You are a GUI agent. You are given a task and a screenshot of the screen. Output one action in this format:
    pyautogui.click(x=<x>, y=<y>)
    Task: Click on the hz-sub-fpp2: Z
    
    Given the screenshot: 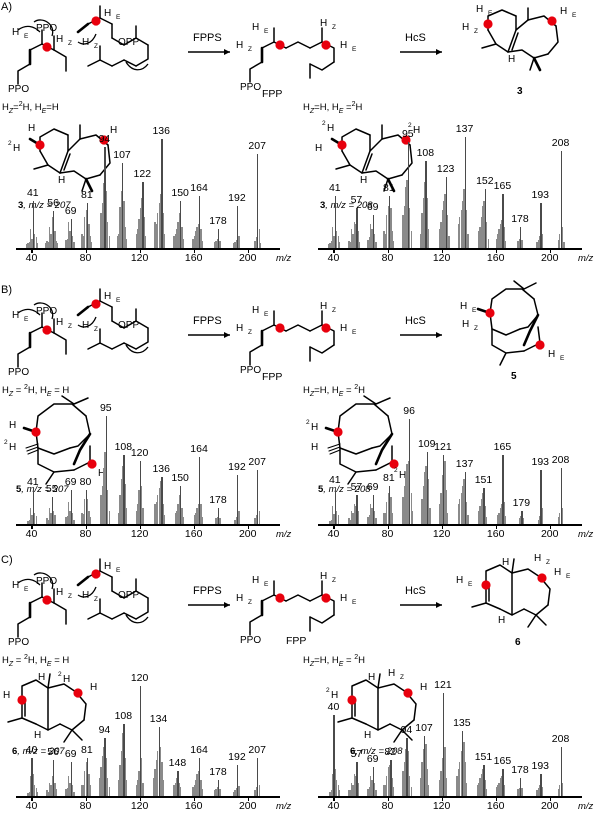 What is the action you would take?
    pyautogui.click(x=334, y=580)
    